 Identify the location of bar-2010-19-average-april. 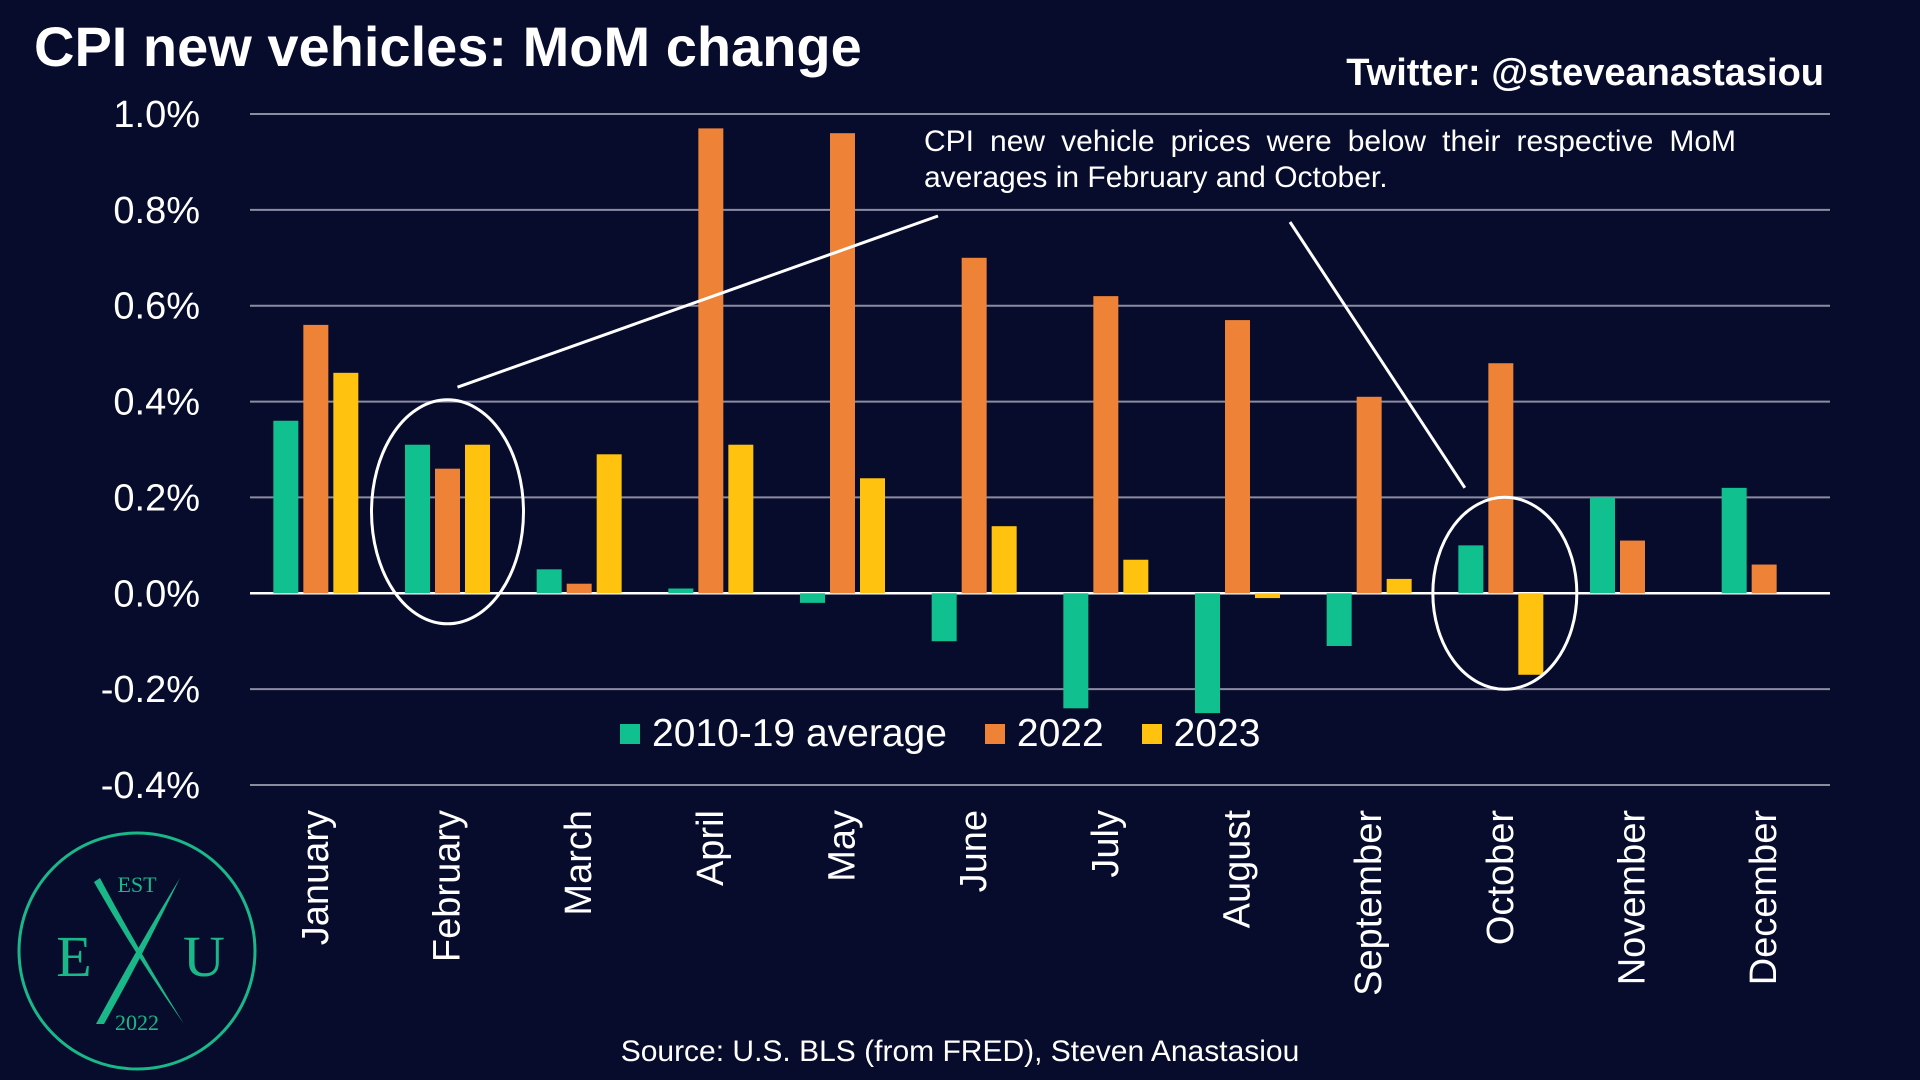
(681, 591).